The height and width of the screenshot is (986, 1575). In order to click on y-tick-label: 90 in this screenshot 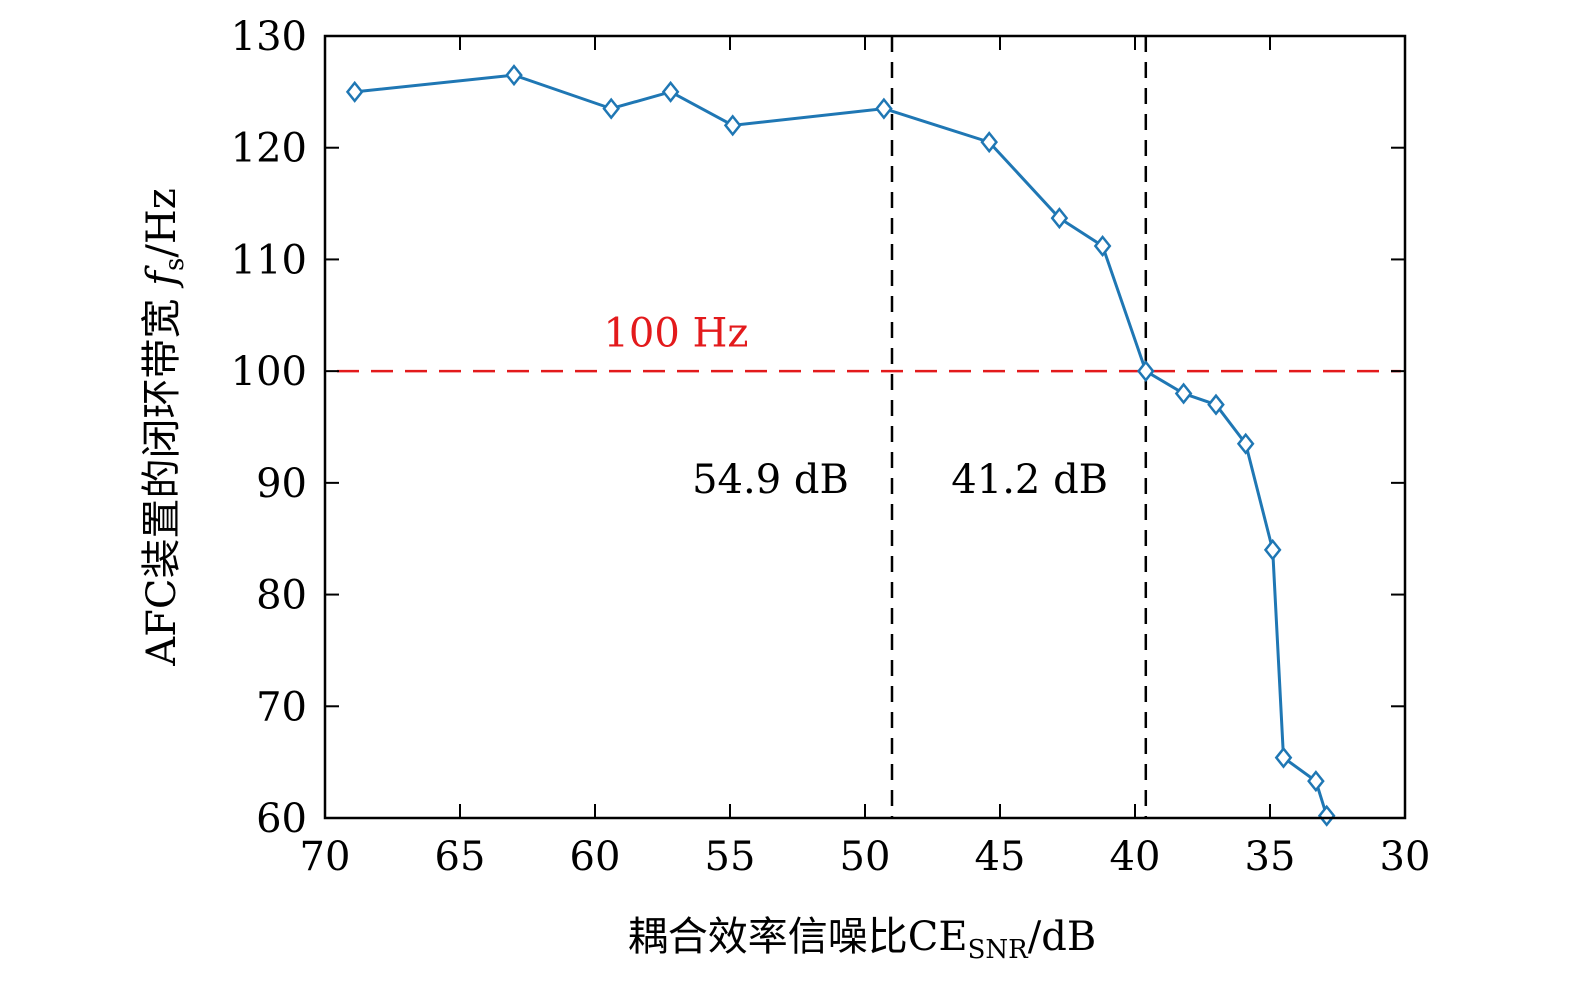, I will do `click(281, 484)`.